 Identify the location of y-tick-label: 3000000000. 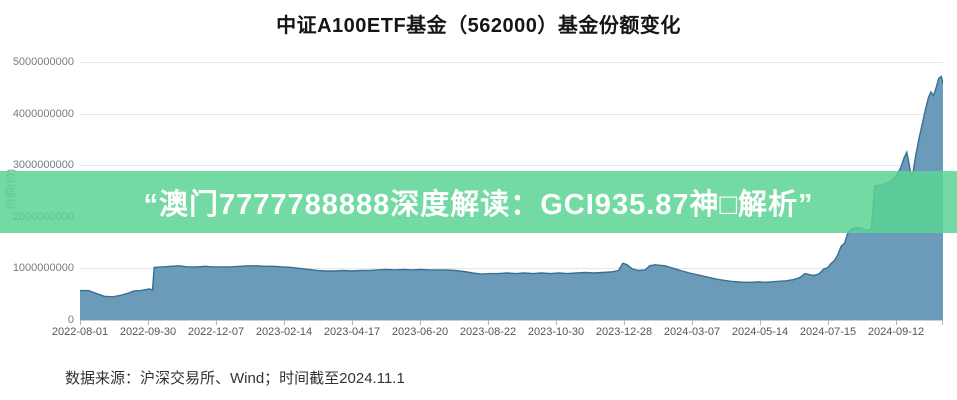
(43, 165).